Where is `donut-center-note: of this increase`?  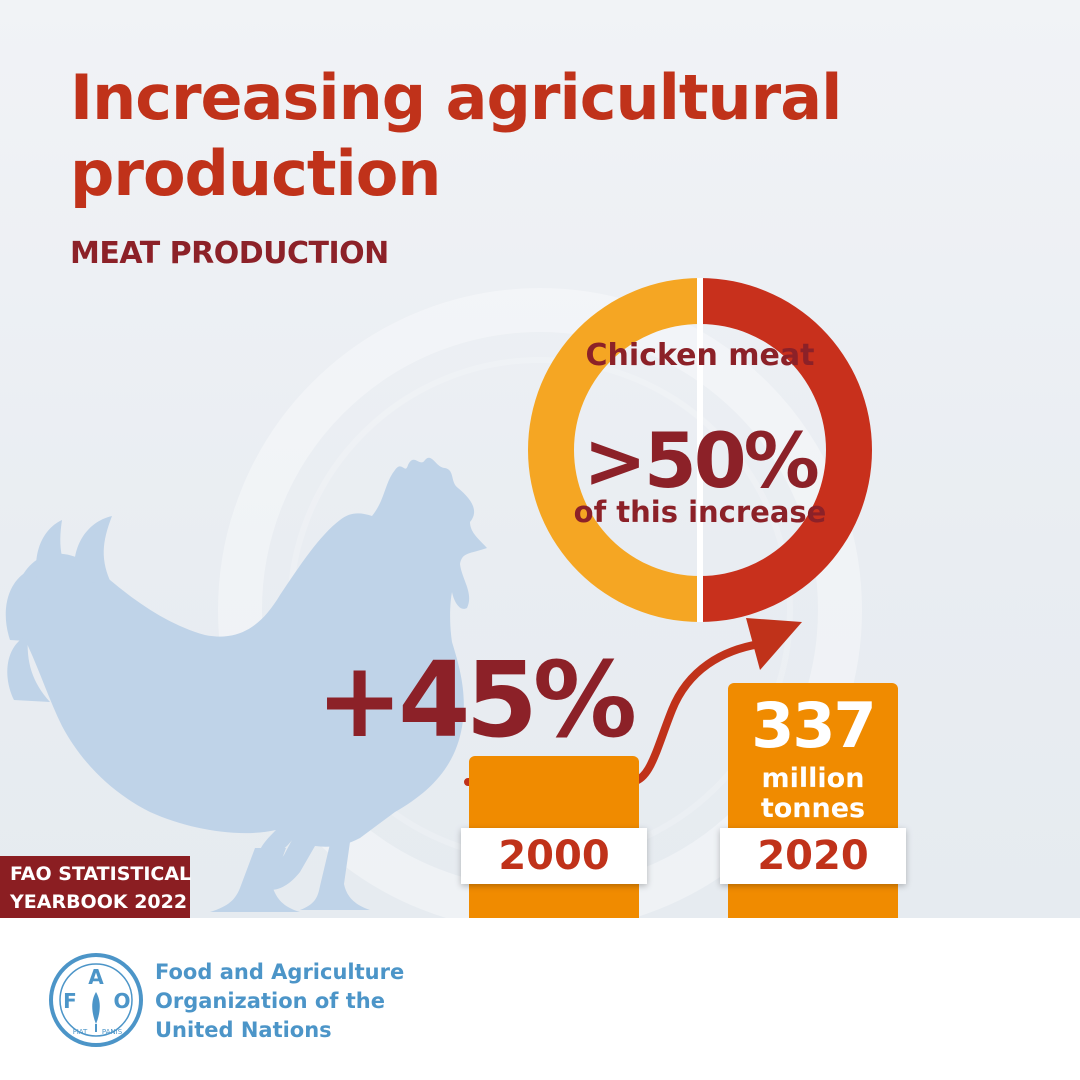
donut-center-note: of this increase is located at coordinates (700, 512).